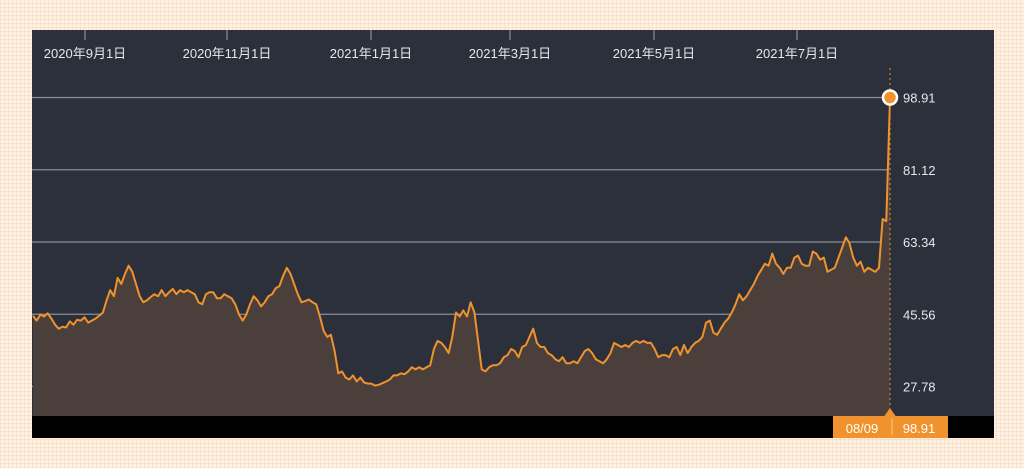  I want to click on y-tick-label: 81.12, so click(919, 170).